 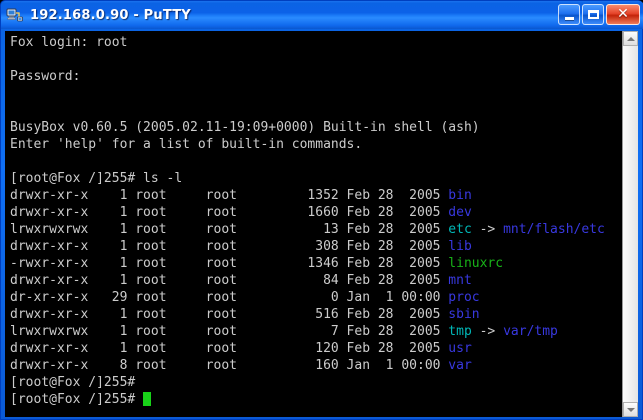 What do you see at coordinates (147, 399) in the screenshot?
I see `terminal-cursor` at bounding box center [147, 399].